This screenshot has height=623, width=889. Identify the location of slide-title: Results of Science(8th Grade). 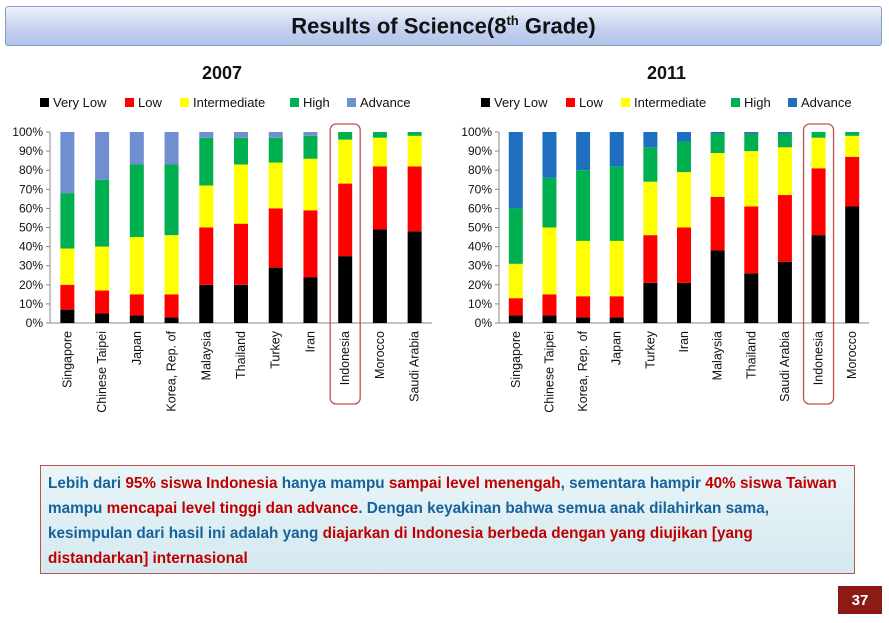
(443, 26).